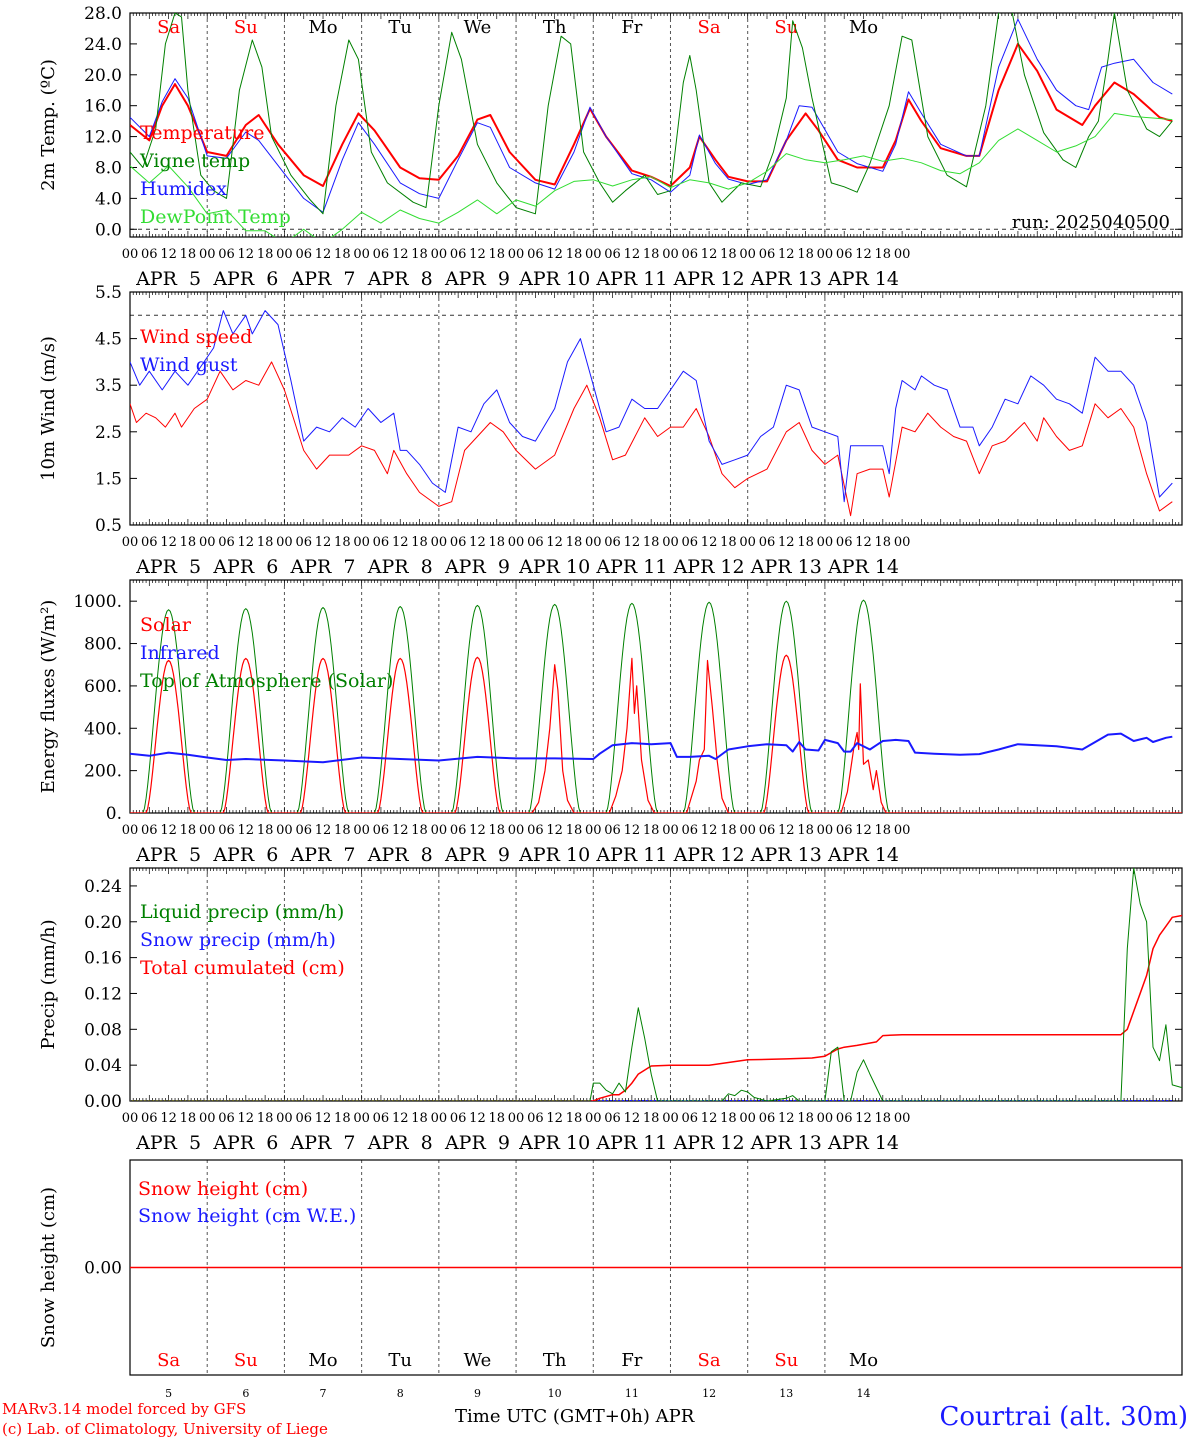 The height and width of the screenshot is (1440, 1194). I want to click on legend-entry: Wind speed, so click(196, 337).